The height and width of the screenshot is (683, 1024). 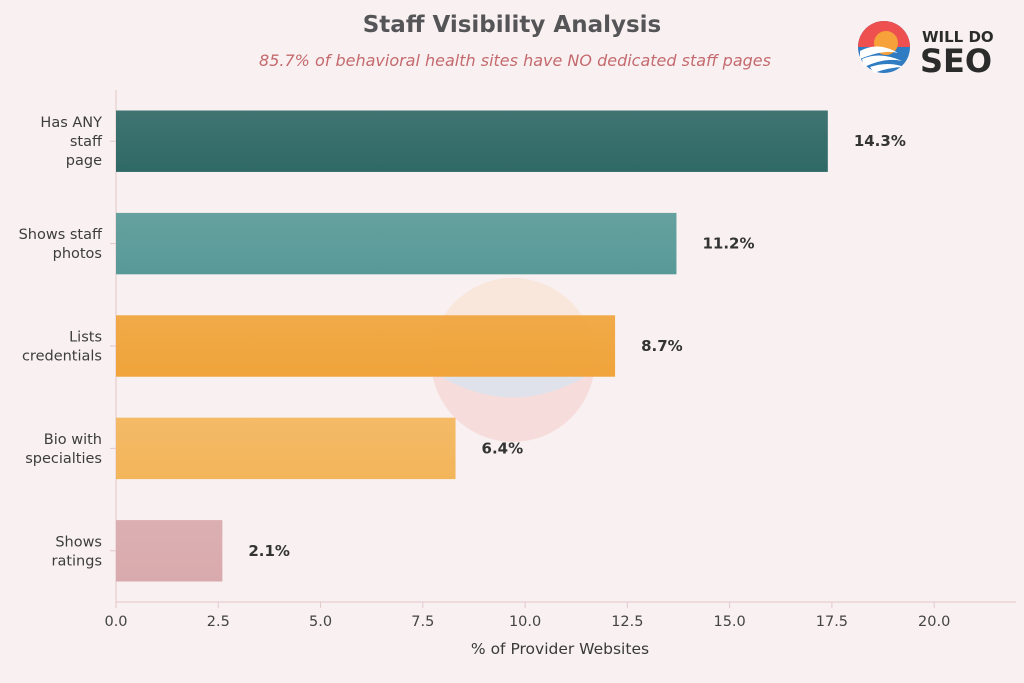 What do you see at coordinates (76, 551) in the screenshot?
I see `y-tick-label-4: Shows ratings` at bounding box center [76, 551].